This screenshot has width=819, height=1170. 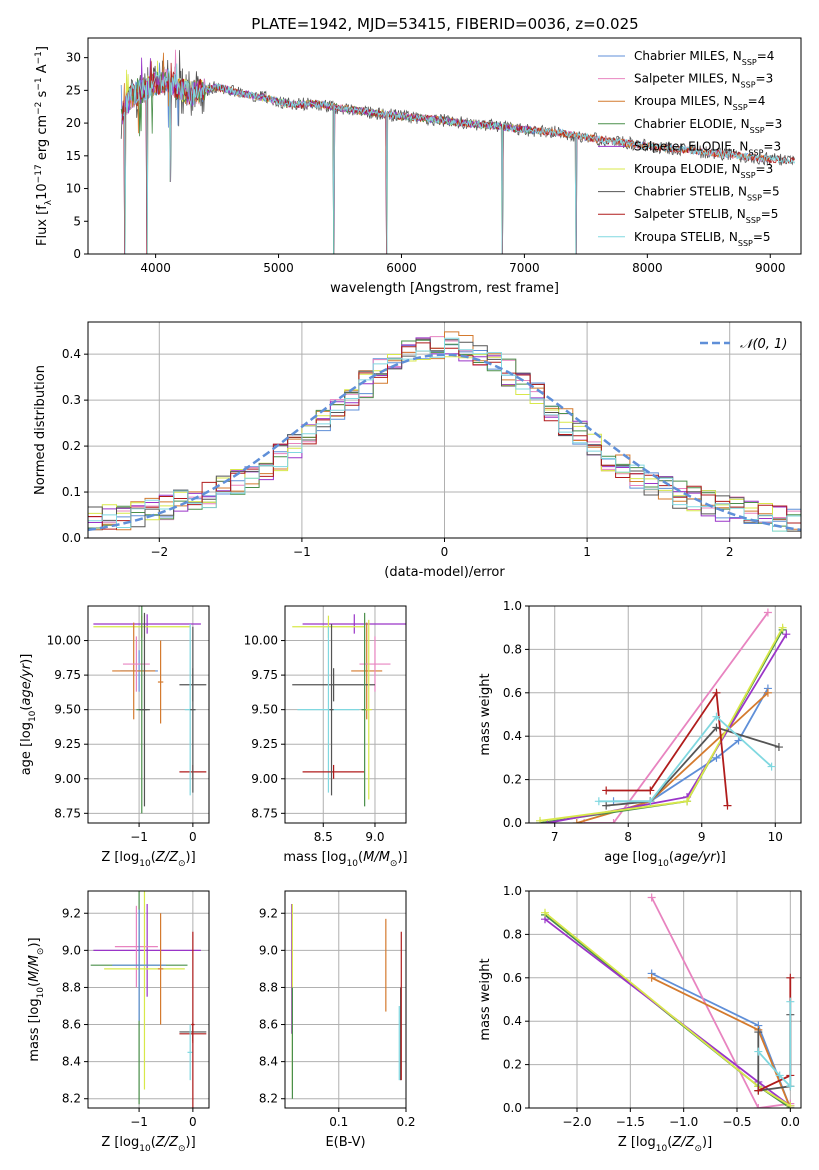 I want to click on x-tick-label: 9, so click(x=702, y=837).